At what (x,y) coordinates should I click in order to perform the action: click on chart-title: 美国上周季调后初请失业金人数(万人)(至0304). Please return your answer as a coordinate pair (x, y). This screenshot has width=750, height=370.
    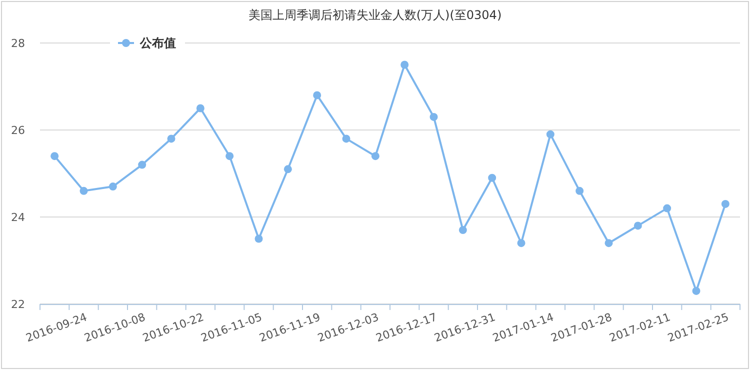
    Looking at the image, I should click on (375, 15).